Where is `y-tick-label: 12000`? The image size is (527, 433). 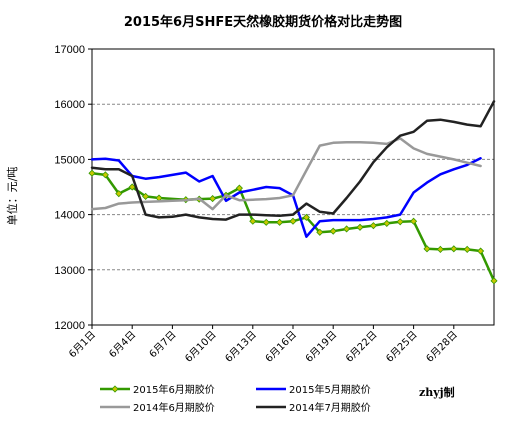 y-tick-label: 12000 is located at coordinates (69, 326).